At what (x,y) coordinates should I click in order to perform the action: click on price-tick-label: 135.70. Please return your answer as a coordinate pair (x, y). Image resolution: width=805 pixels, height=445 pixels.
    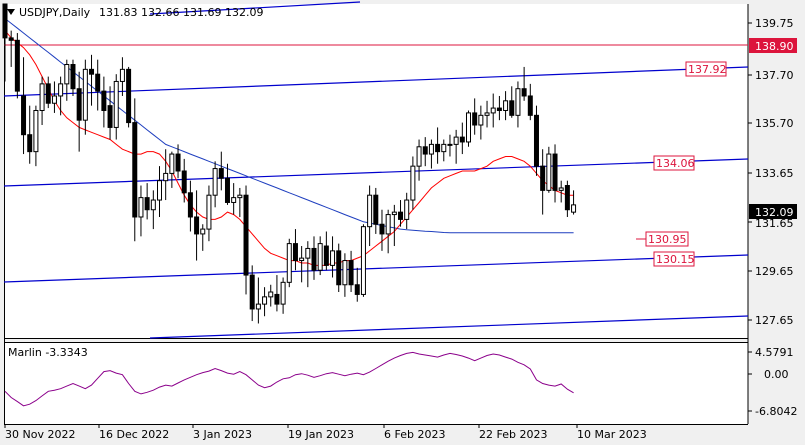
    Looking at the image, I should click on (774, 123).